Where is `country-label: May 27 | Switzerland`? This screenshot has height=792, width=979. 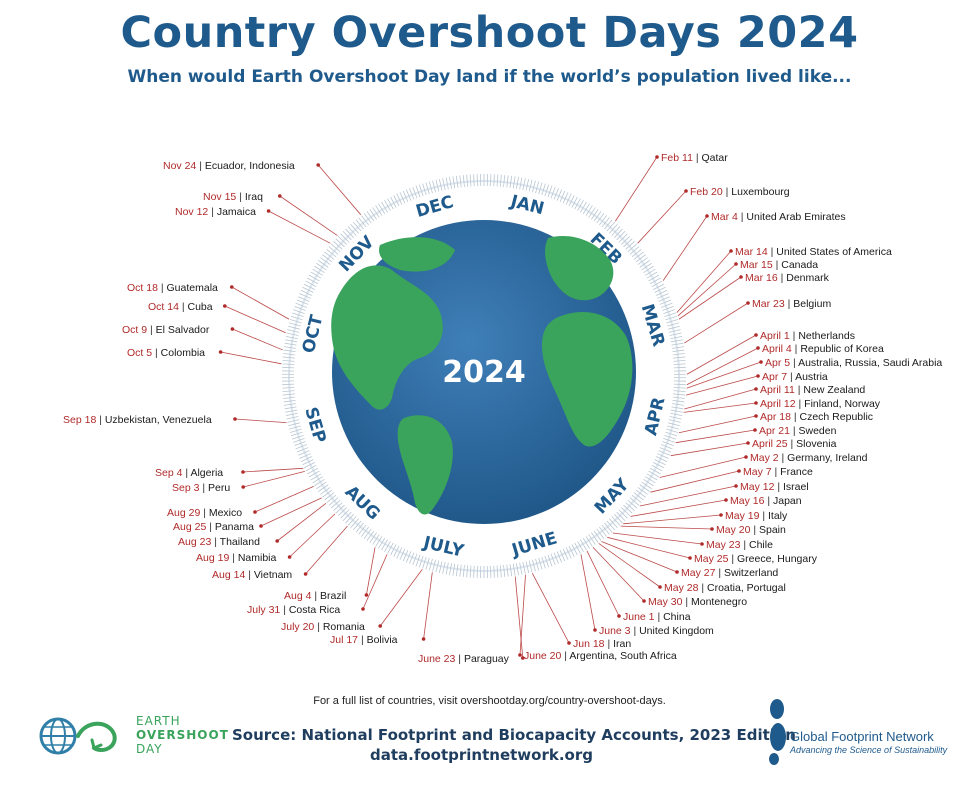
country-label: May 27 | Switzerland is located at coordinates (729, 573).